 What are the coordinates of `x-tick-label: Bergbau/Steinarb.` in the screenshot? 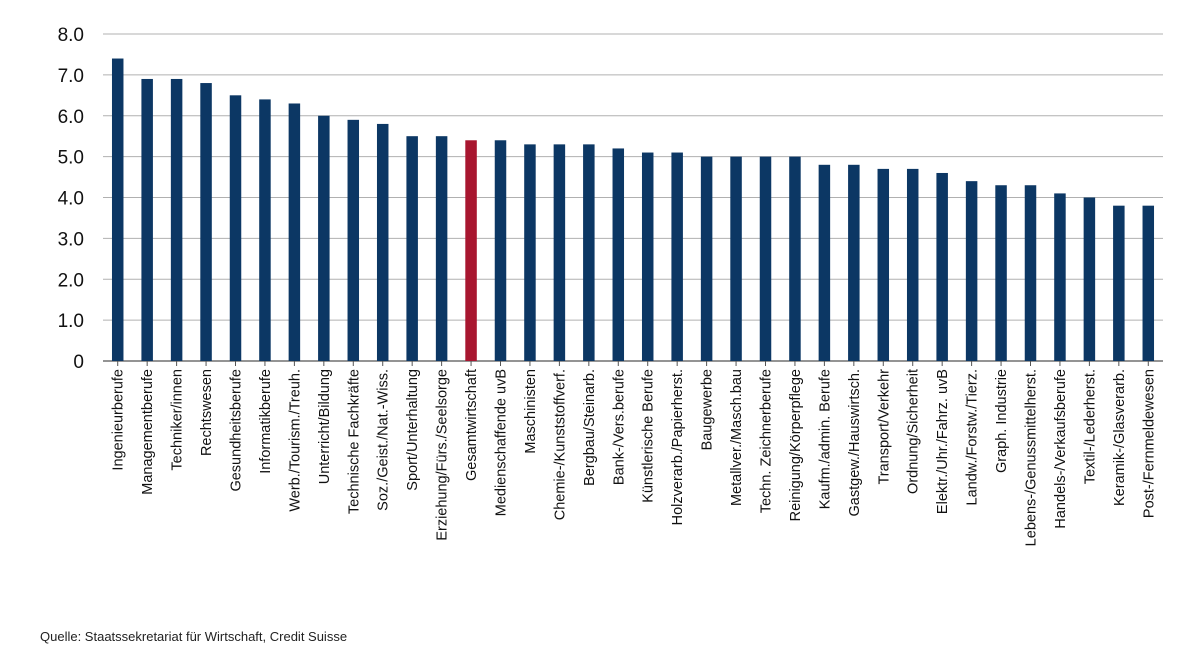 It's located at (590, 427).